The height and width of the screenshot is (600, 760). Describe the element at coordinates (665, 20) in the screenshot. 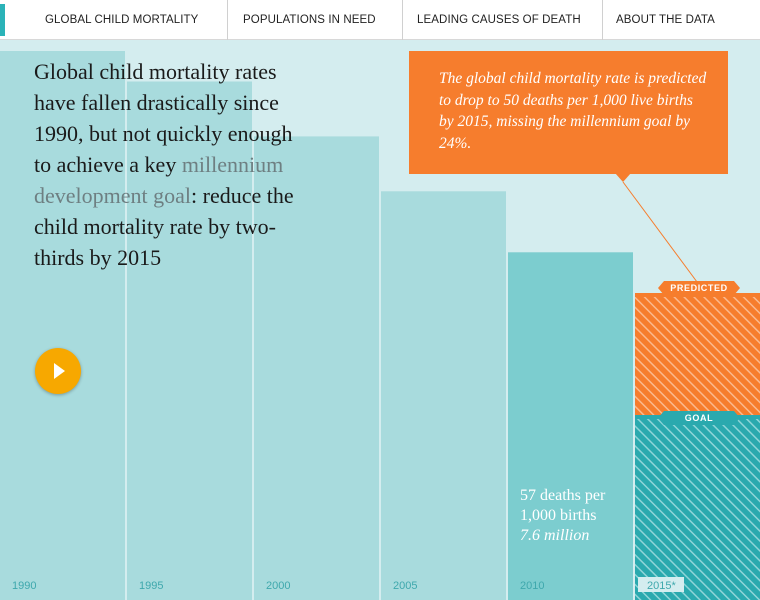

I see `nav-tab-label: ABOUT THE DATA` at that location.